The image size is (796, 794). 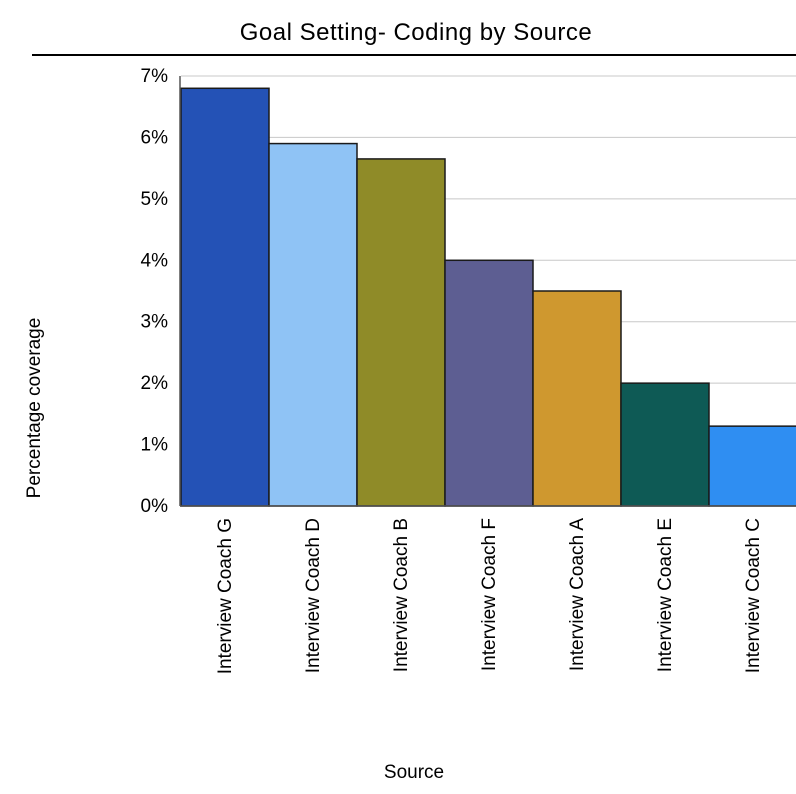 I want to click on y-tick-label: 6%, so click(x=155, y=137).